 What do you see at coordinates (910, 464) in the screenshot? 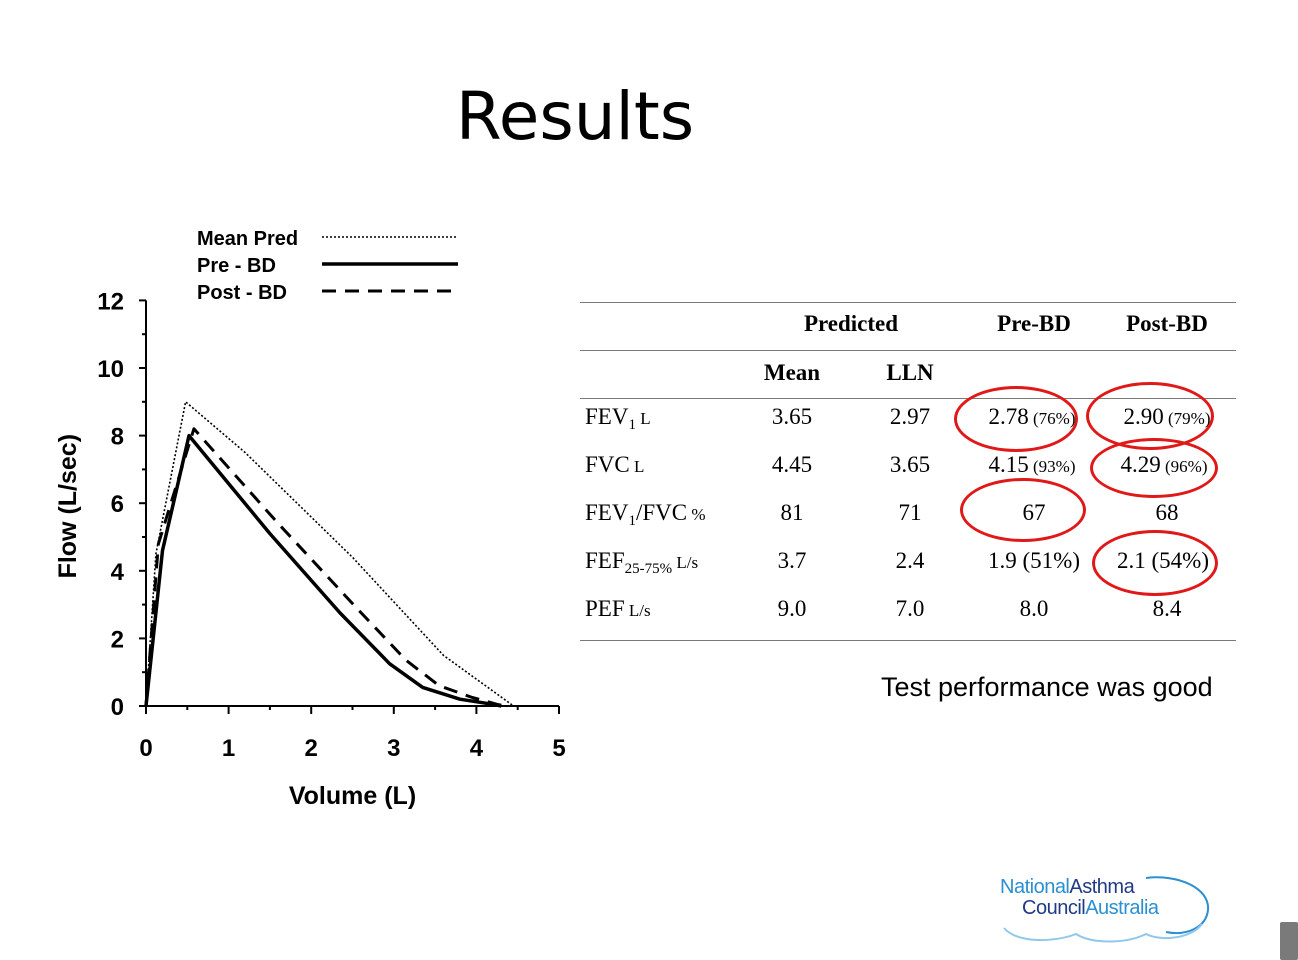
I see `row-fvc-lln: 3.65` at bounding box center [910, 464].